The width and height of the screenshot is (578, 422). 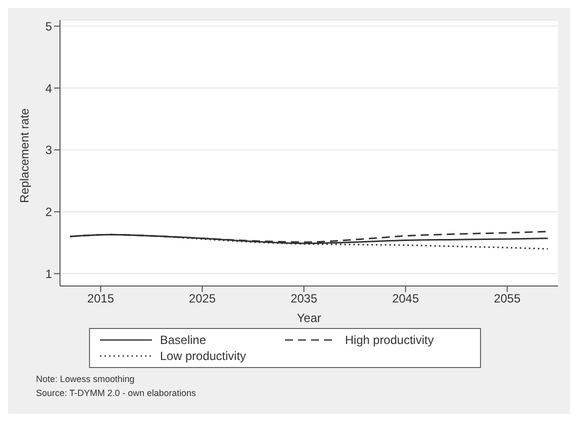 I want to click on legend-label: High productivity, so click(x=389, y=340).